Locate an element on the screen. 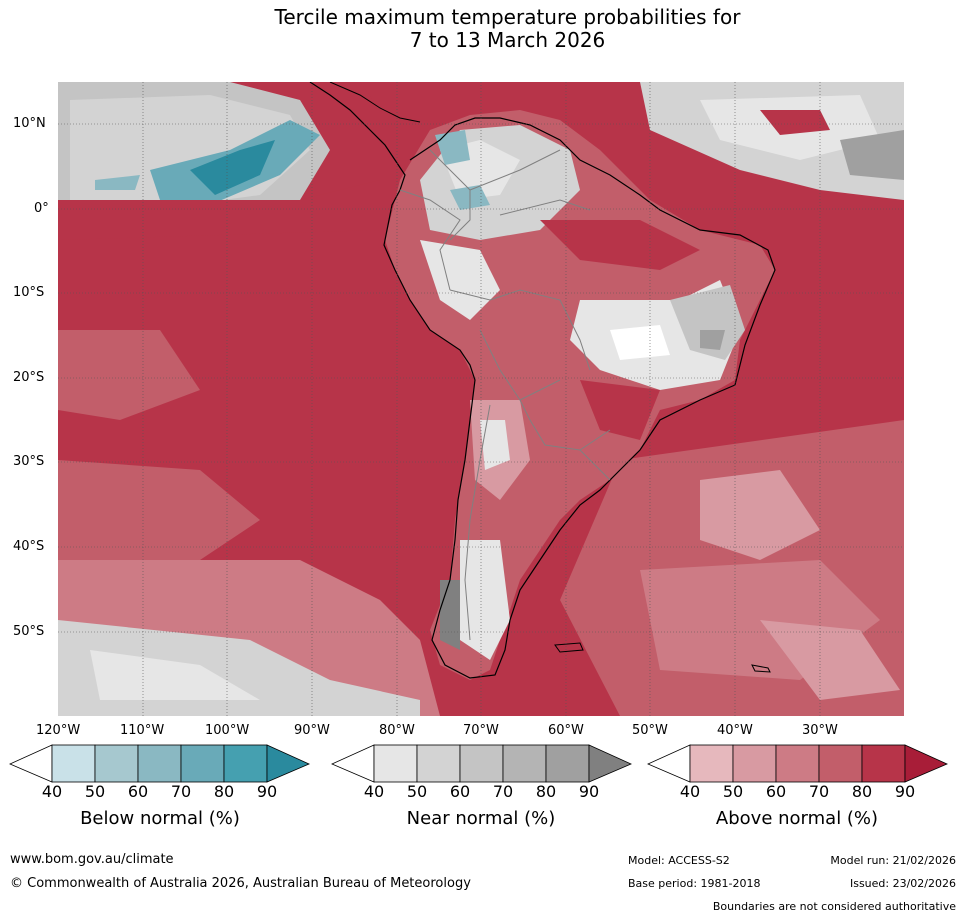 The width and height of the screenshot is (965, 919). lat-label: 0° is located at coordinates (41, 208).